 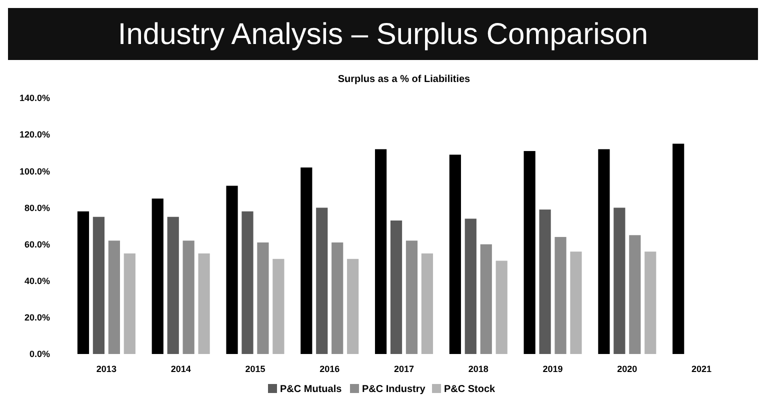 What do you see at coordinates (478, 369) in the screenshot?
I see `x-tick-label: 2018` at bounding box center [478, 369].